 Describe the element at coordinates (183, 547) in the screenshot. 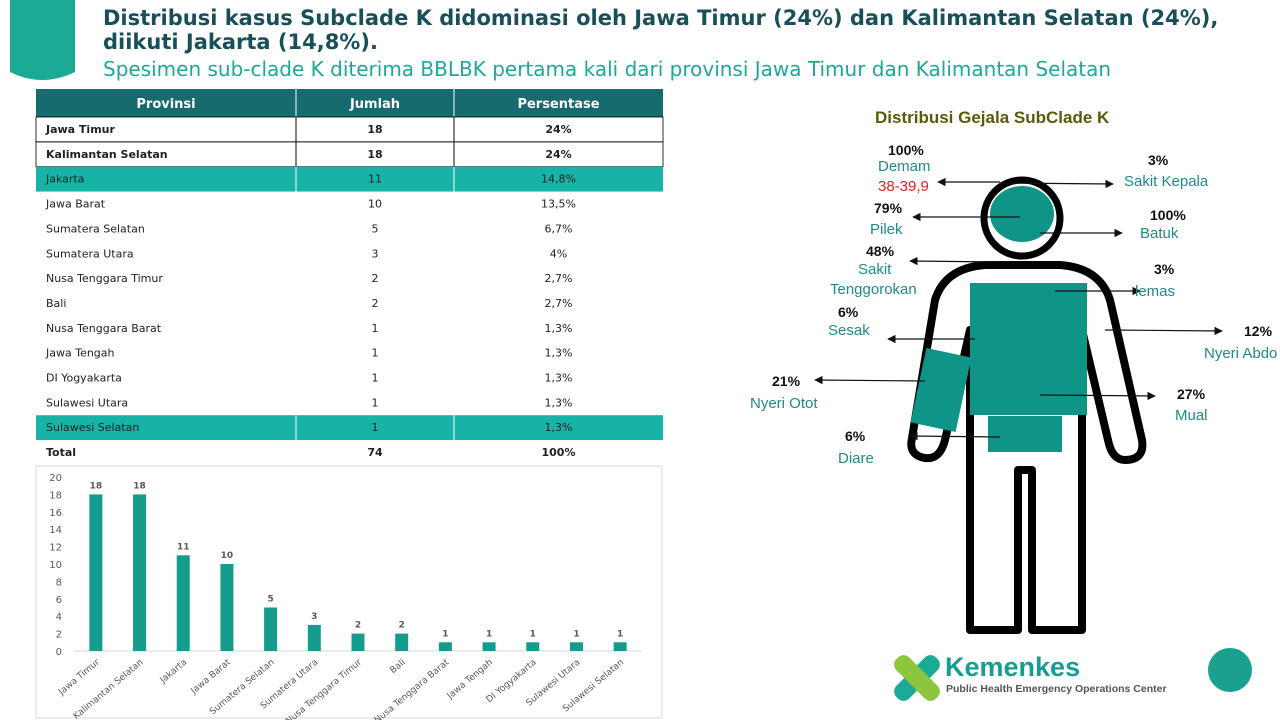

I see `value-label: 11` at that location.